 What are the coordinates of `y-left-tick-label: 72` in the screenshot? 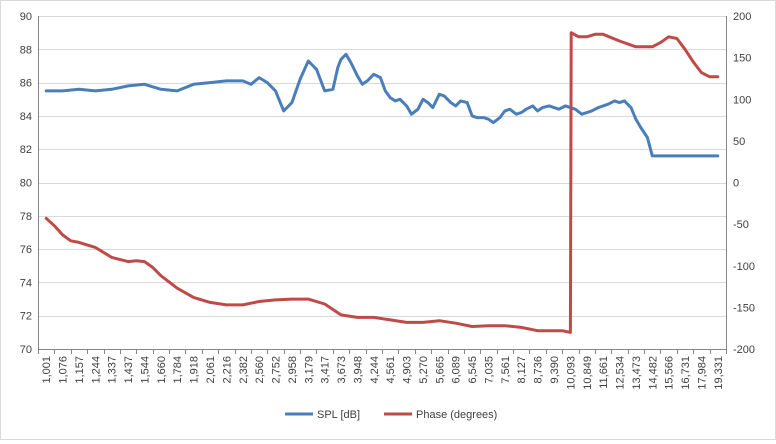 It's located at (26, 317).